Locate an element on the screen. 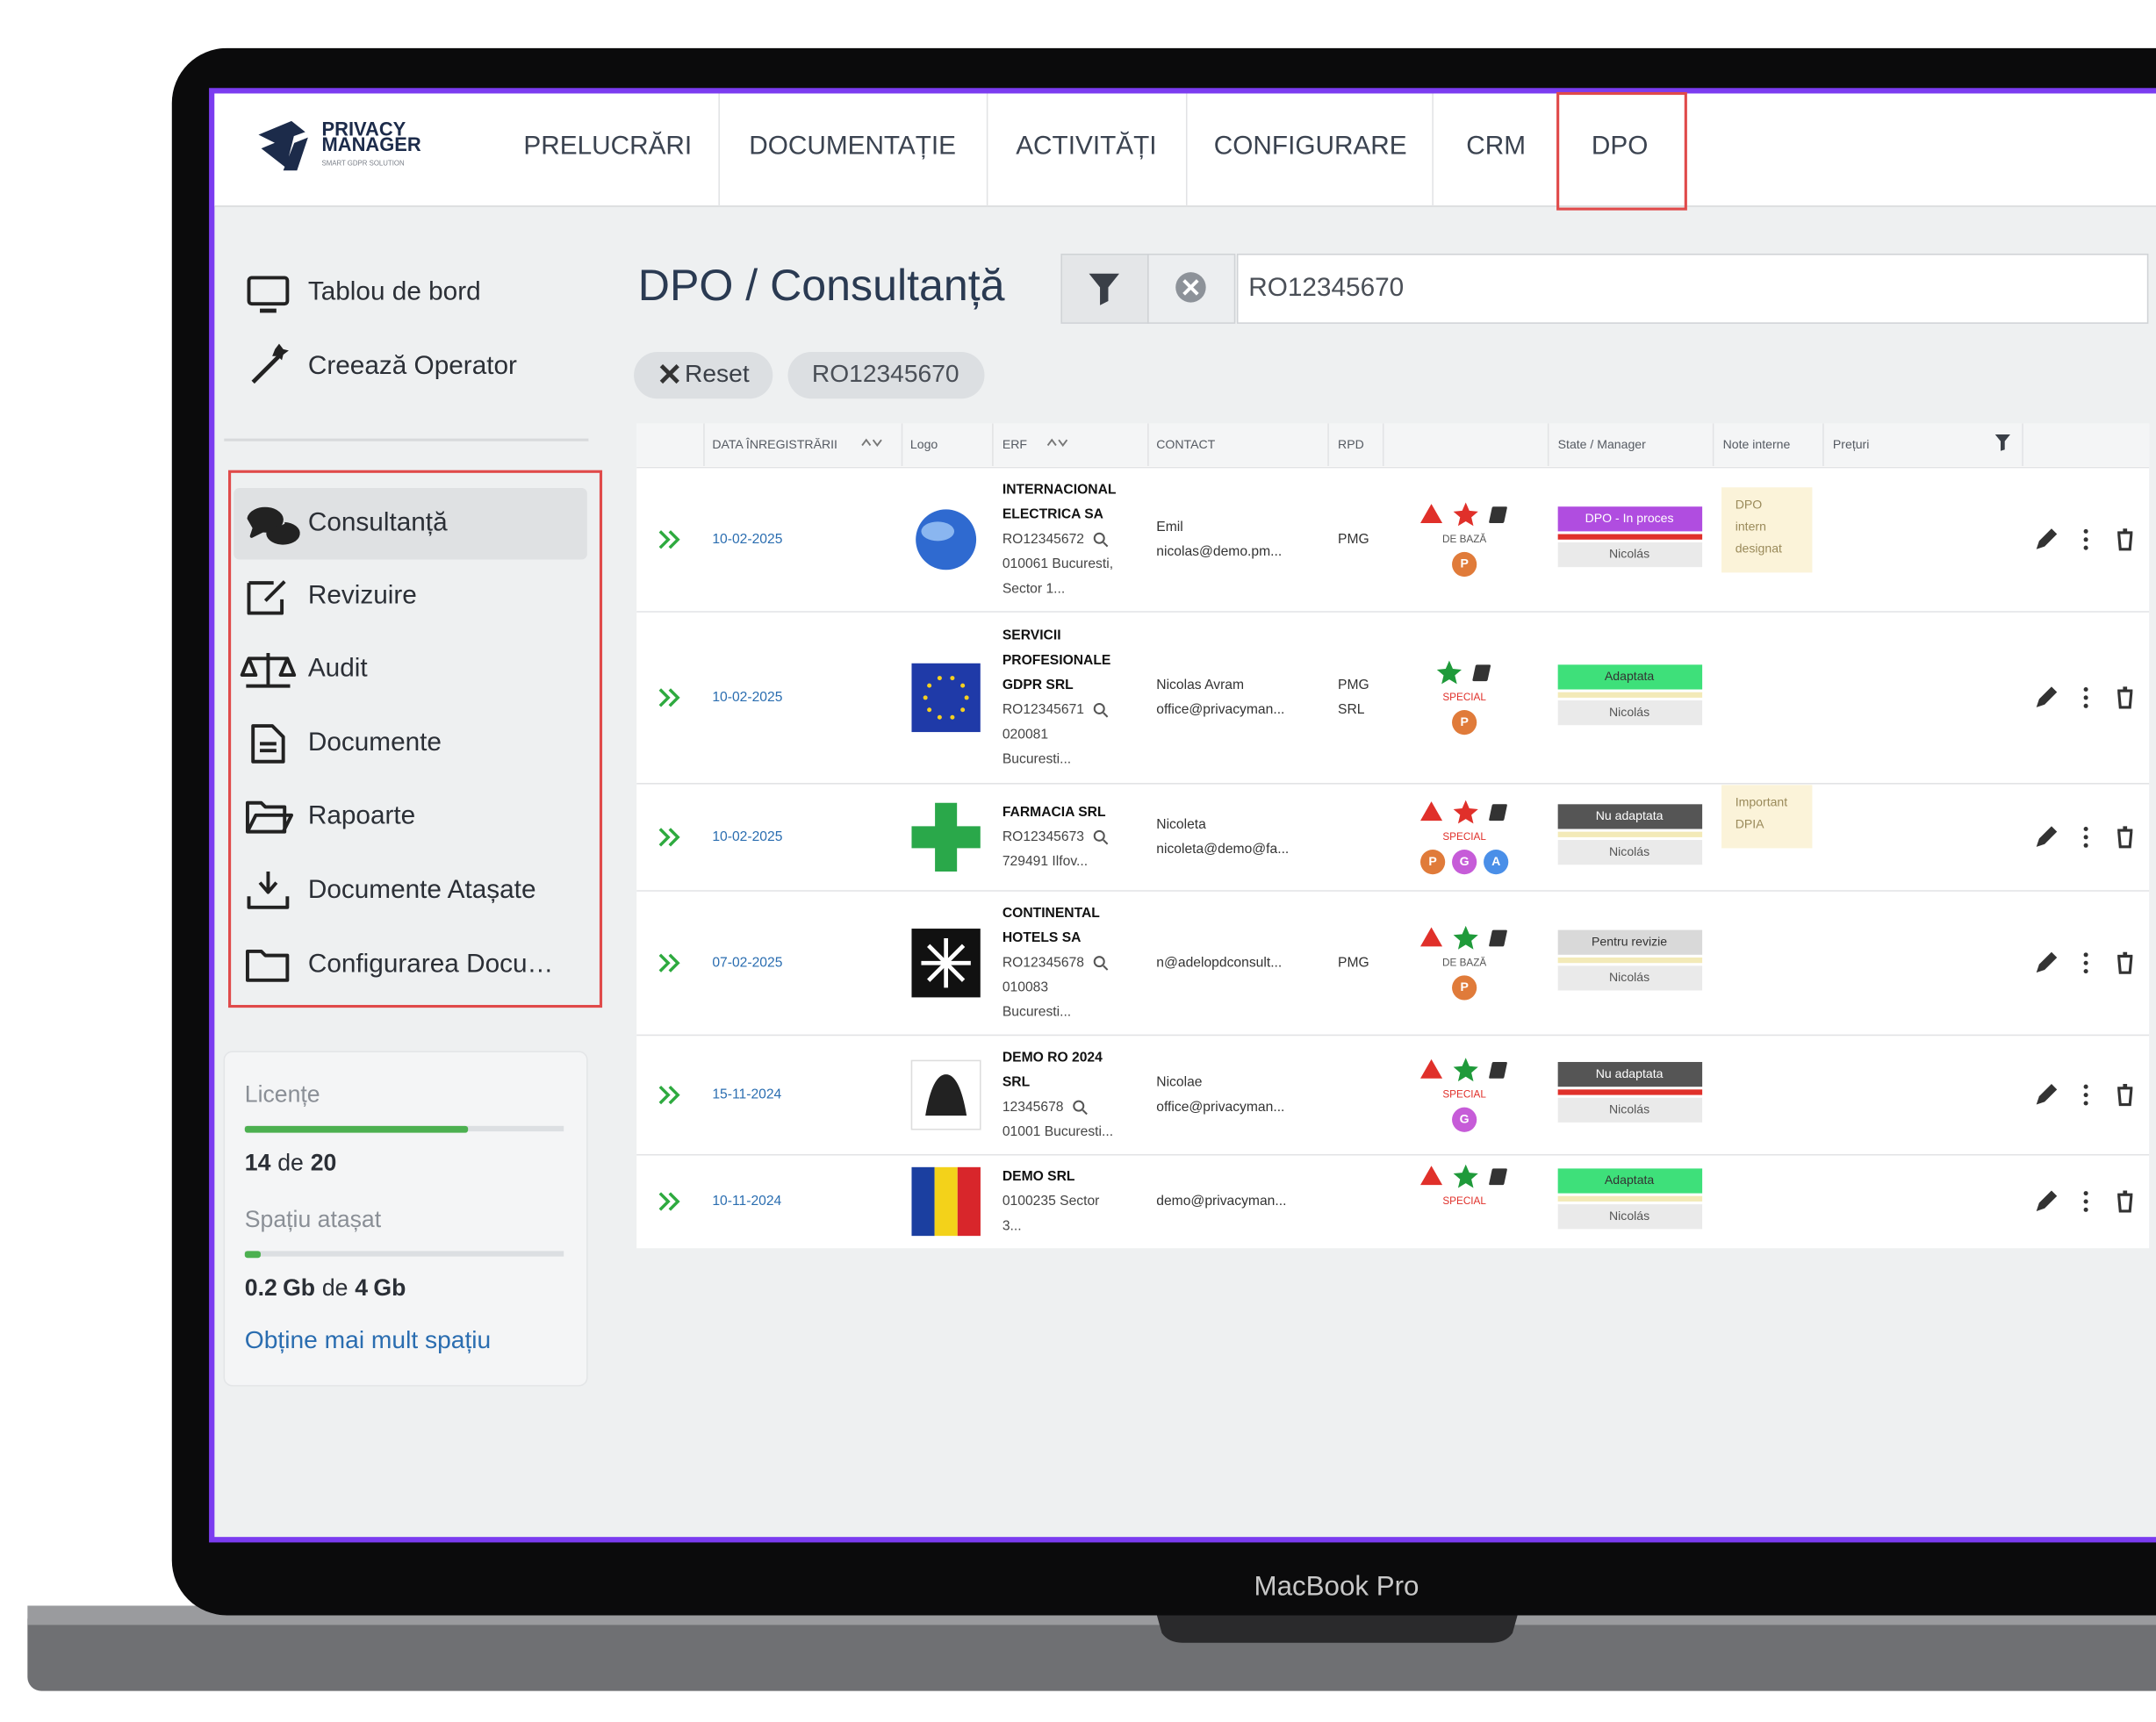 Image resolution: width=2156 pixels, height=1722 pixels. filter-chip-text: RO12345670 is located at coordinates (885, 373).